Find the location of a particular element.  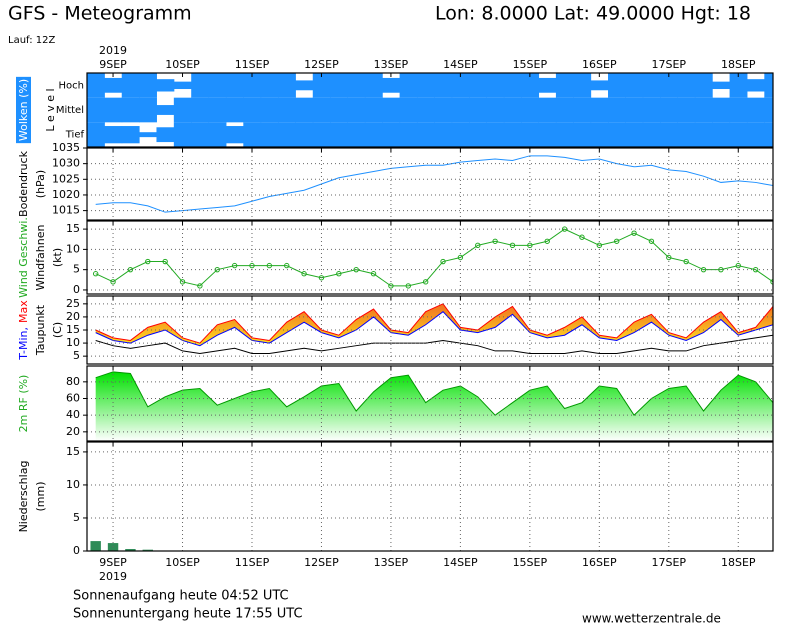

panel-background is located at coordinates (430, 257).